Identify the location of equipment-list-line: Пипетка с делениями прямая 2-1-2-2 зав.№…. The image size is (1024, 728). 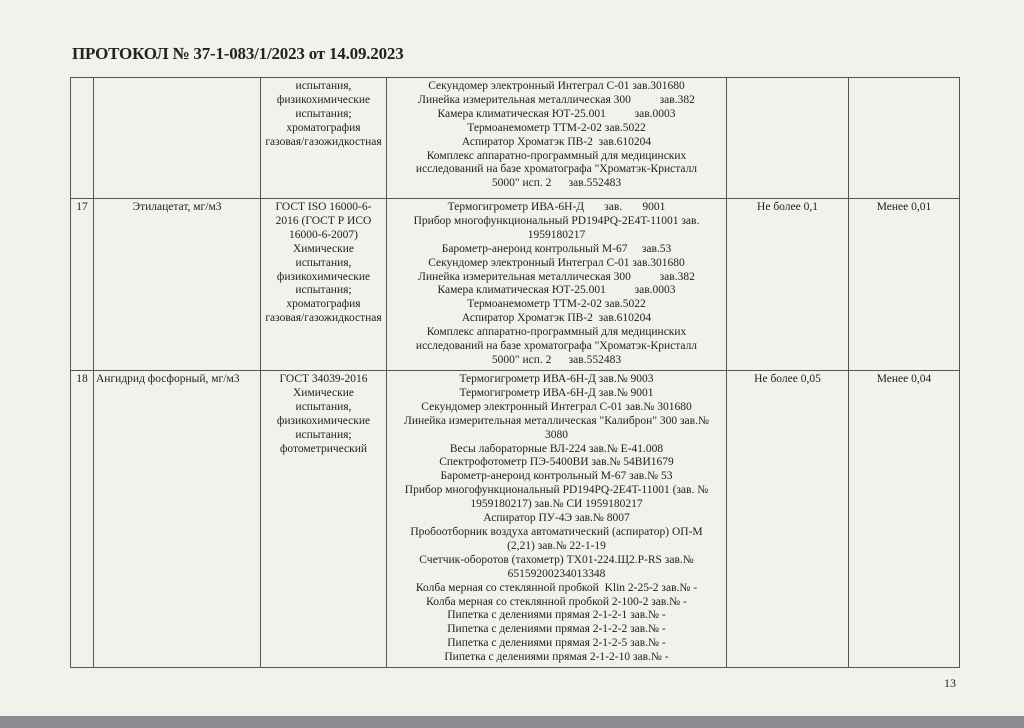
(556, 629).